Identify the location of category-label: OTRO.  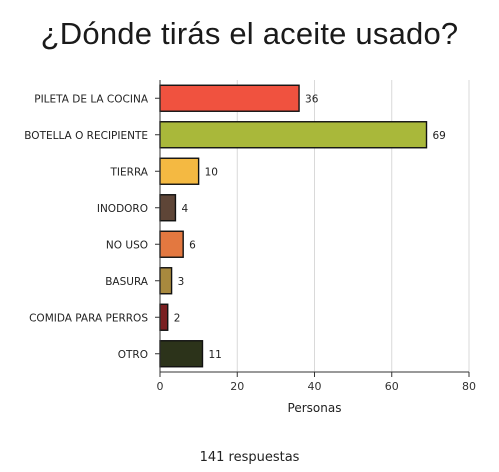
(133, 355).